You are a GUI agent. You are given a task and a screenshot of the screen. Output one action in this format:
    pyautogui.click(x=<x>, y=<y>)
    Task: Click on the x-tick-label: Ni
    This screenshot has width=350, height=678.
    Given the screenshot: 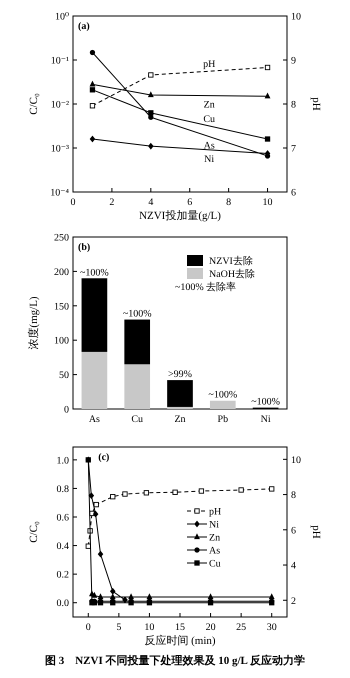 What is the action you would take?
    pyautogui.click(x=265, y=419)
    